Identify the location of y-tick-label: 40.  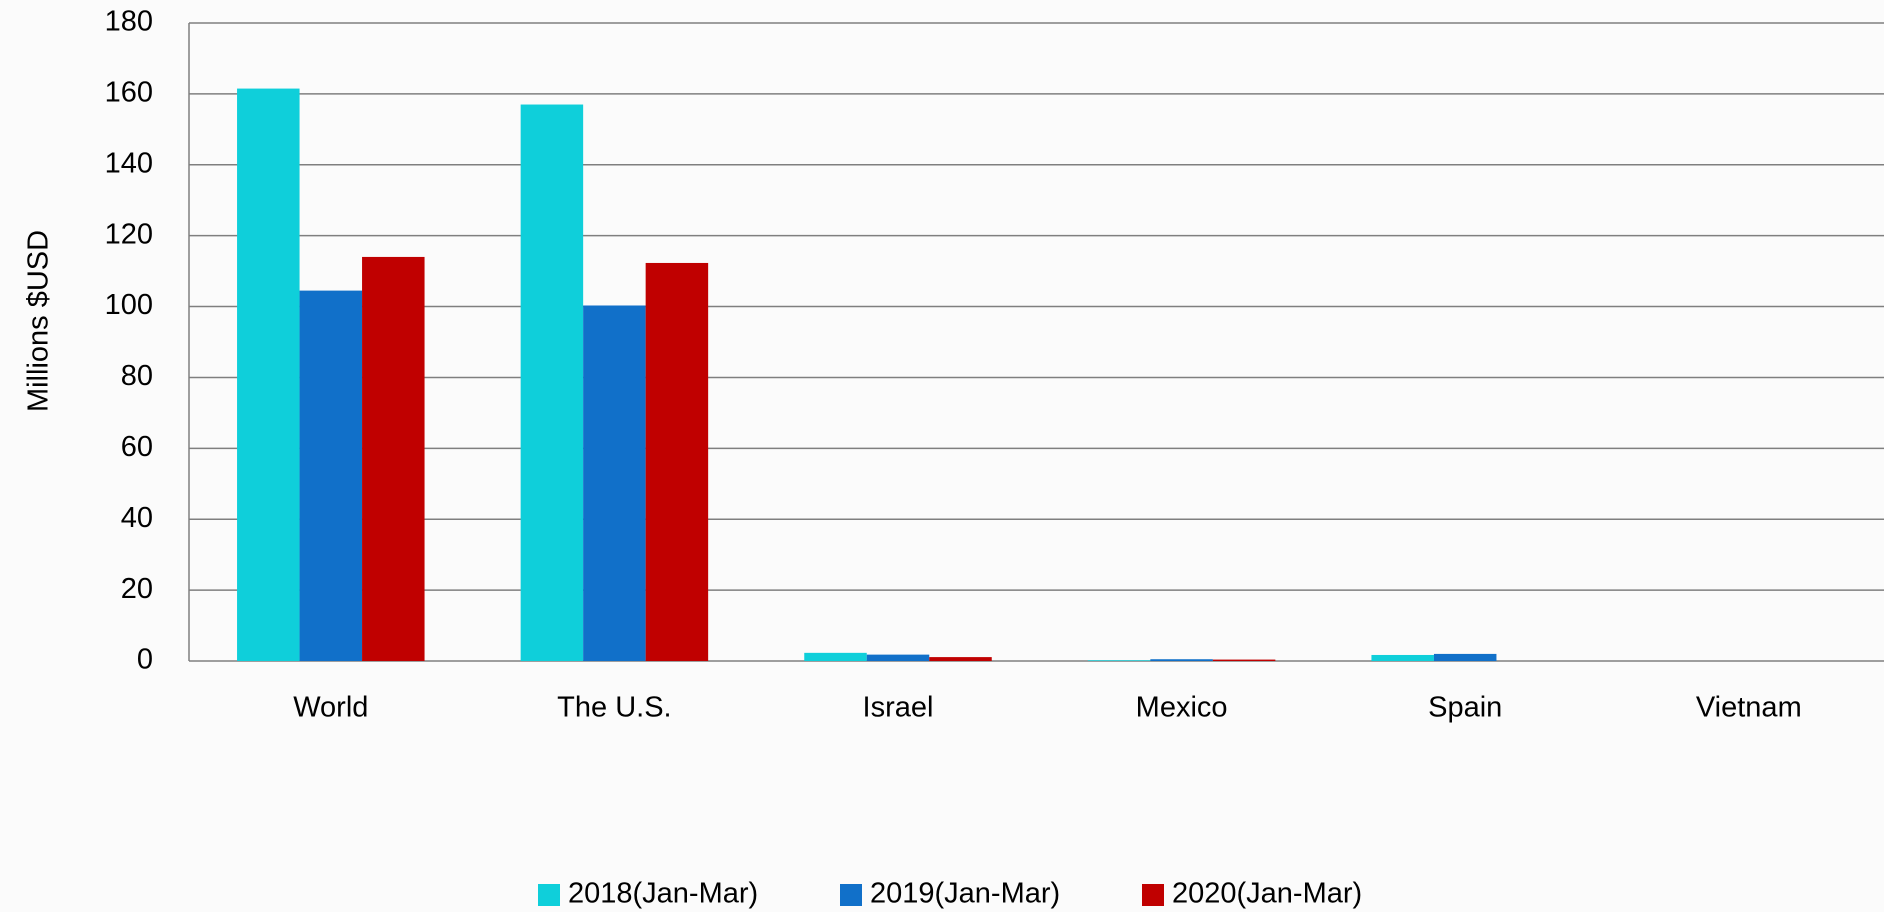
(137, 518).